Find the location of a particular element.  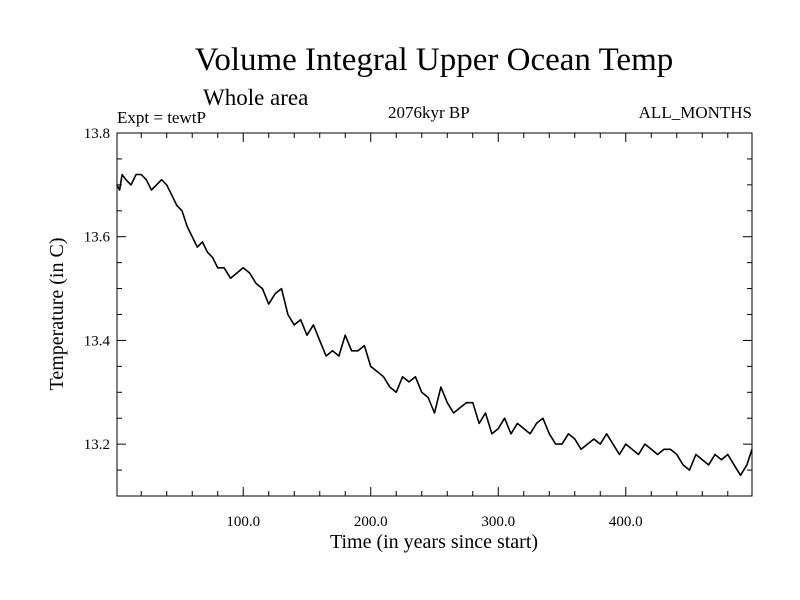

chart-subtitle: Whole area is located at coordinates (256, 97).